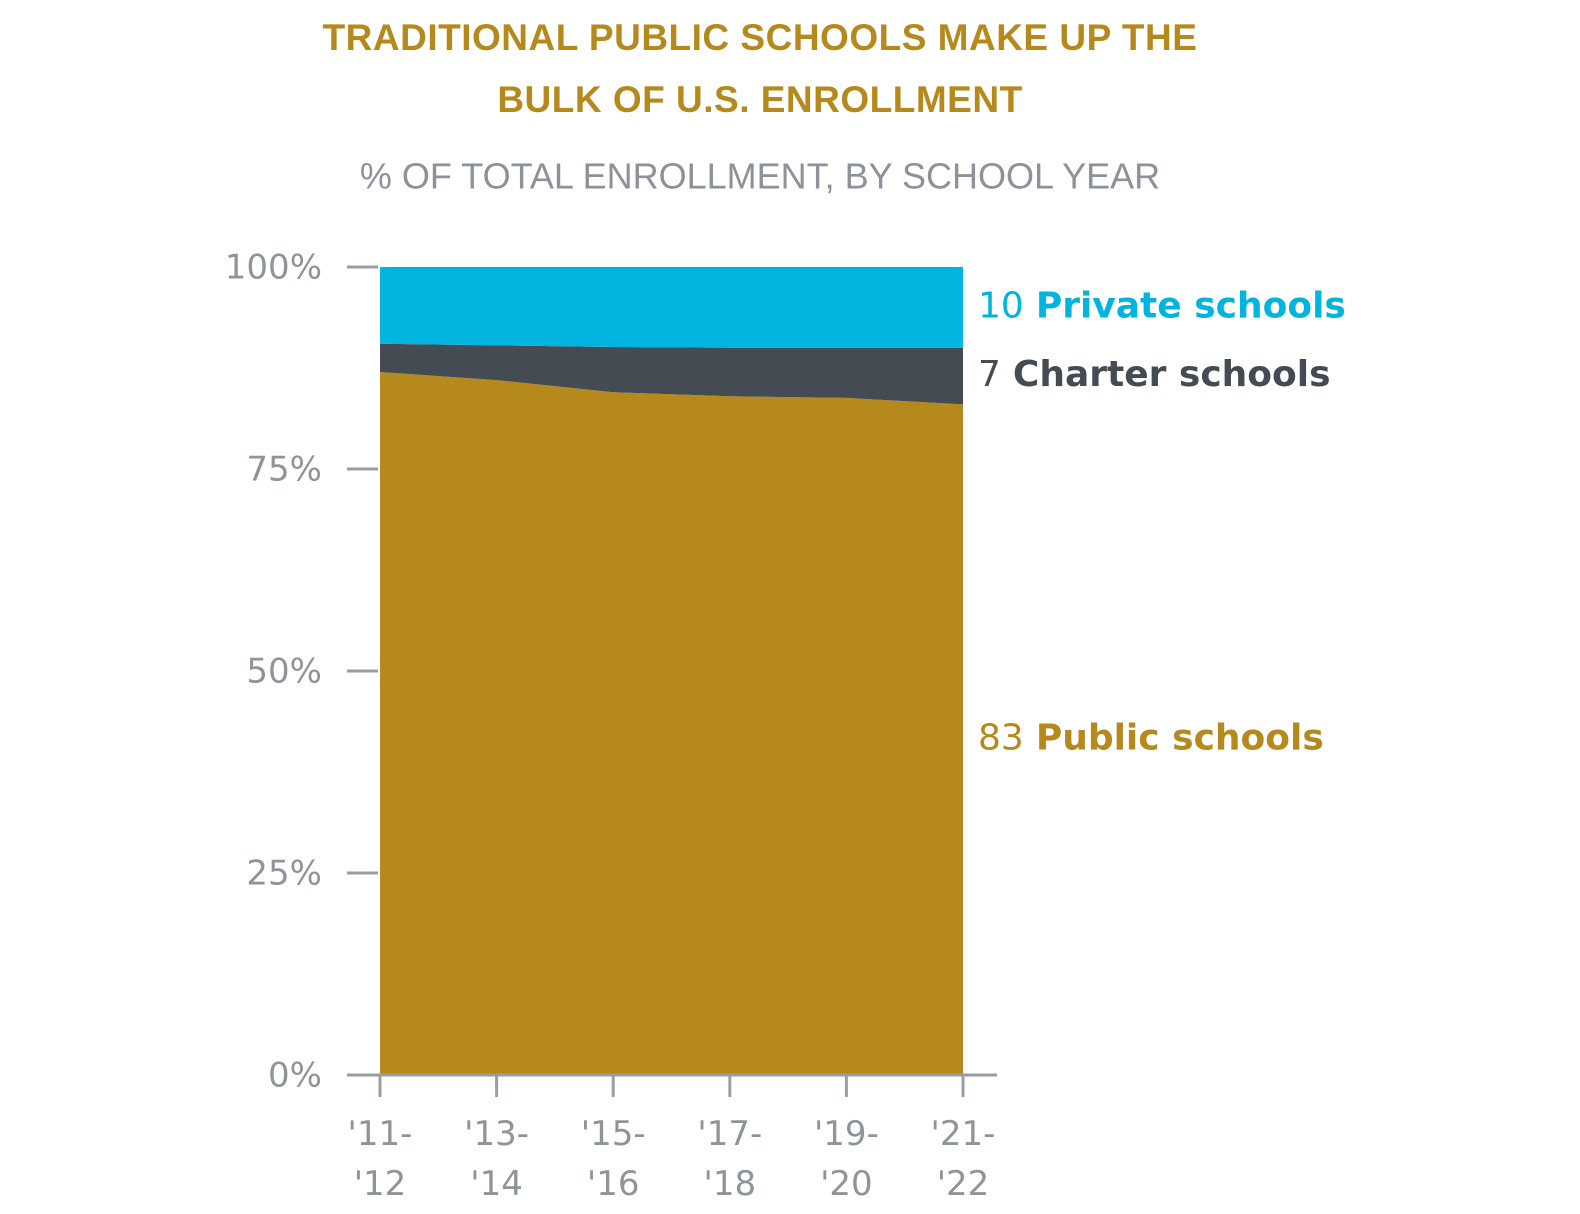 Image resolution: width=1580 pixels, height=1214 pixels. Describe the element at coordinates (1001, 738) in the screenshot. I see `series-value: 83` at that location.